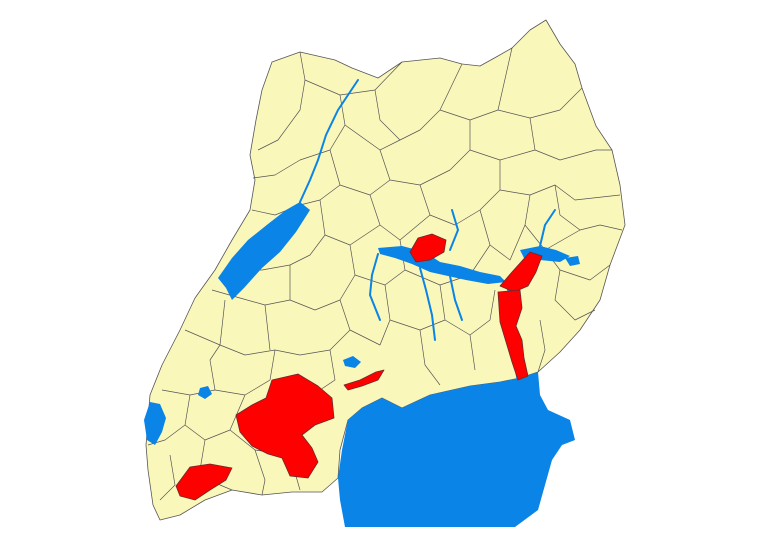  Describe the element at coordinates (572, 261) in the screenshot. I see `lake-bisina` at that location.